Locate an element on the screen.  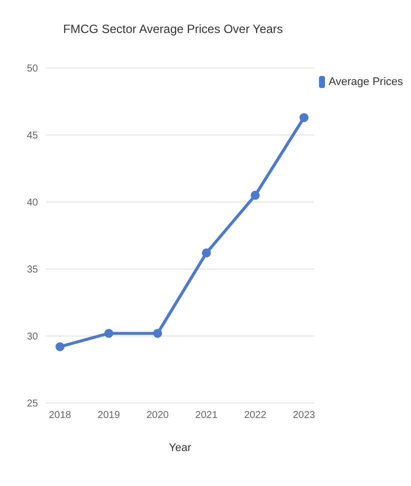
y-tick-label: 45 is located at coordinates (32, 136).